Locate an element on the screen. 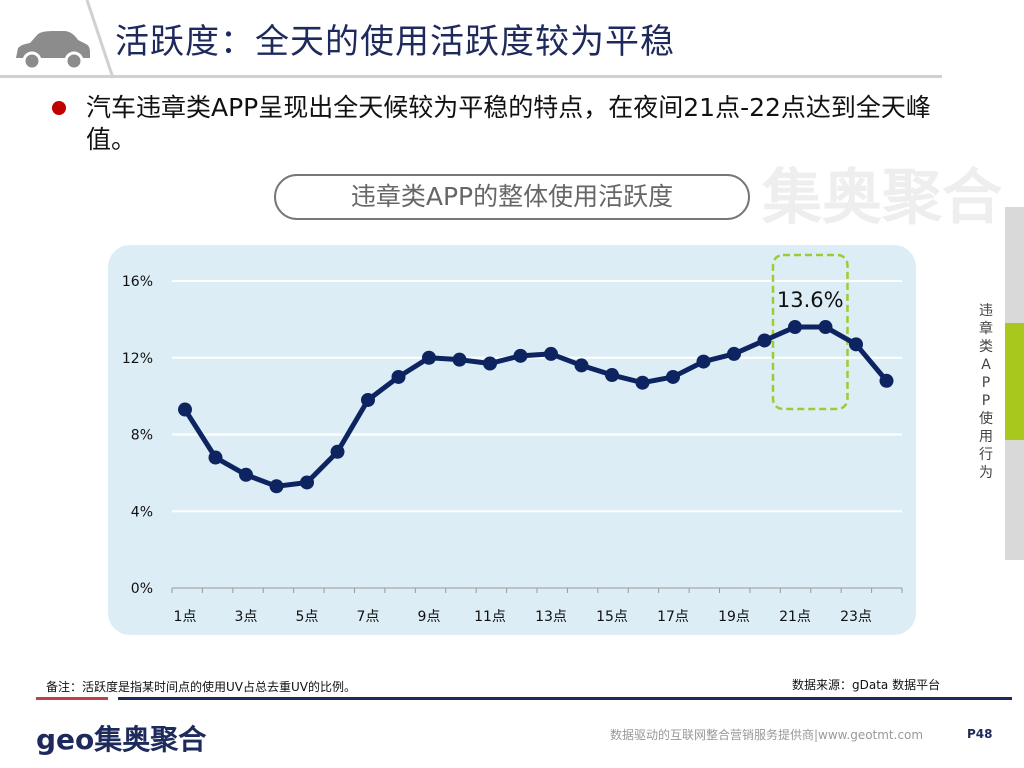 The image size is (1024, 768). y-tick-label: 0% is located at coordinates (142, 589).